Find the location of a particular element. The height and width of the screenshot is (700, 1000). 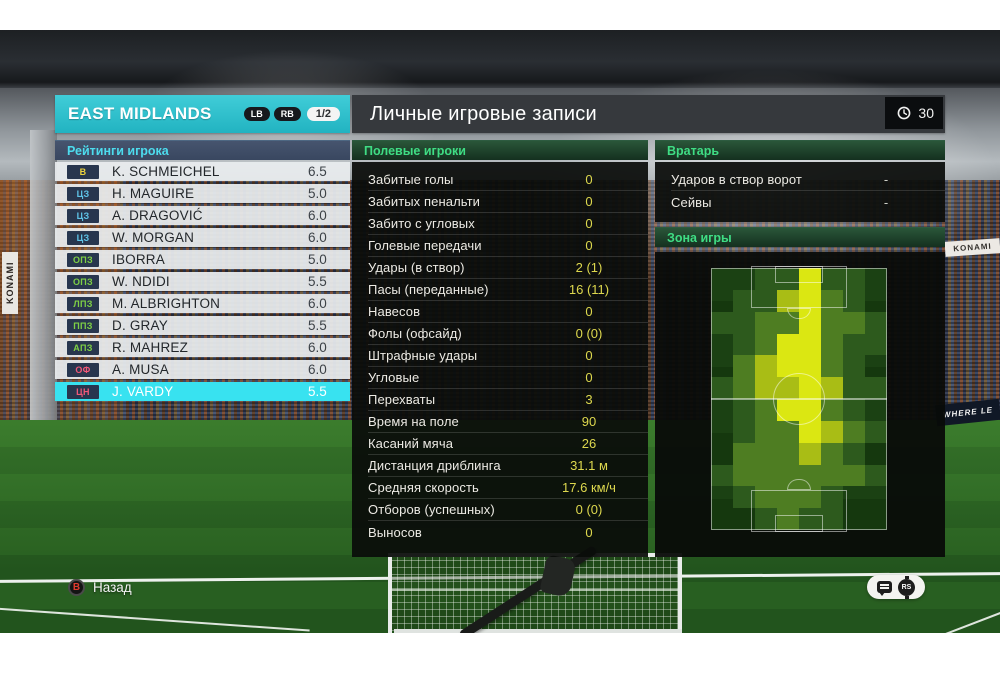

player-name: D. GRAY is located at coordinates (140, 325).